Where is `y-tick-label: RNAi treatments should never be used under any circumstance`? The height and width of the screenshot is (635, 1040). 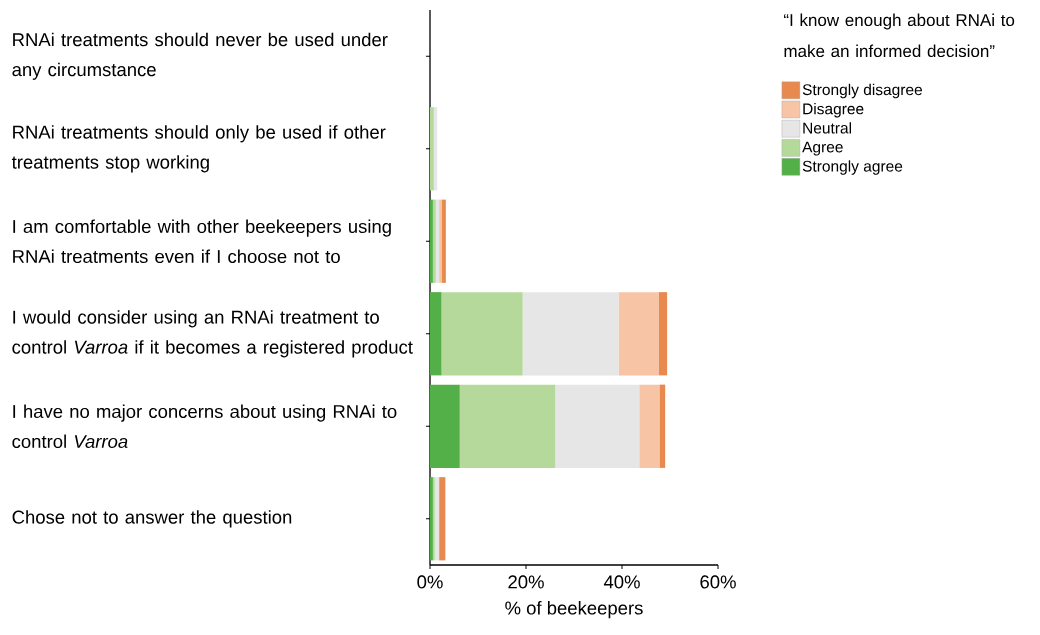
y-tick-label: RNAi treatments should never be used under any circumstance is located at coordinates (200, 56).